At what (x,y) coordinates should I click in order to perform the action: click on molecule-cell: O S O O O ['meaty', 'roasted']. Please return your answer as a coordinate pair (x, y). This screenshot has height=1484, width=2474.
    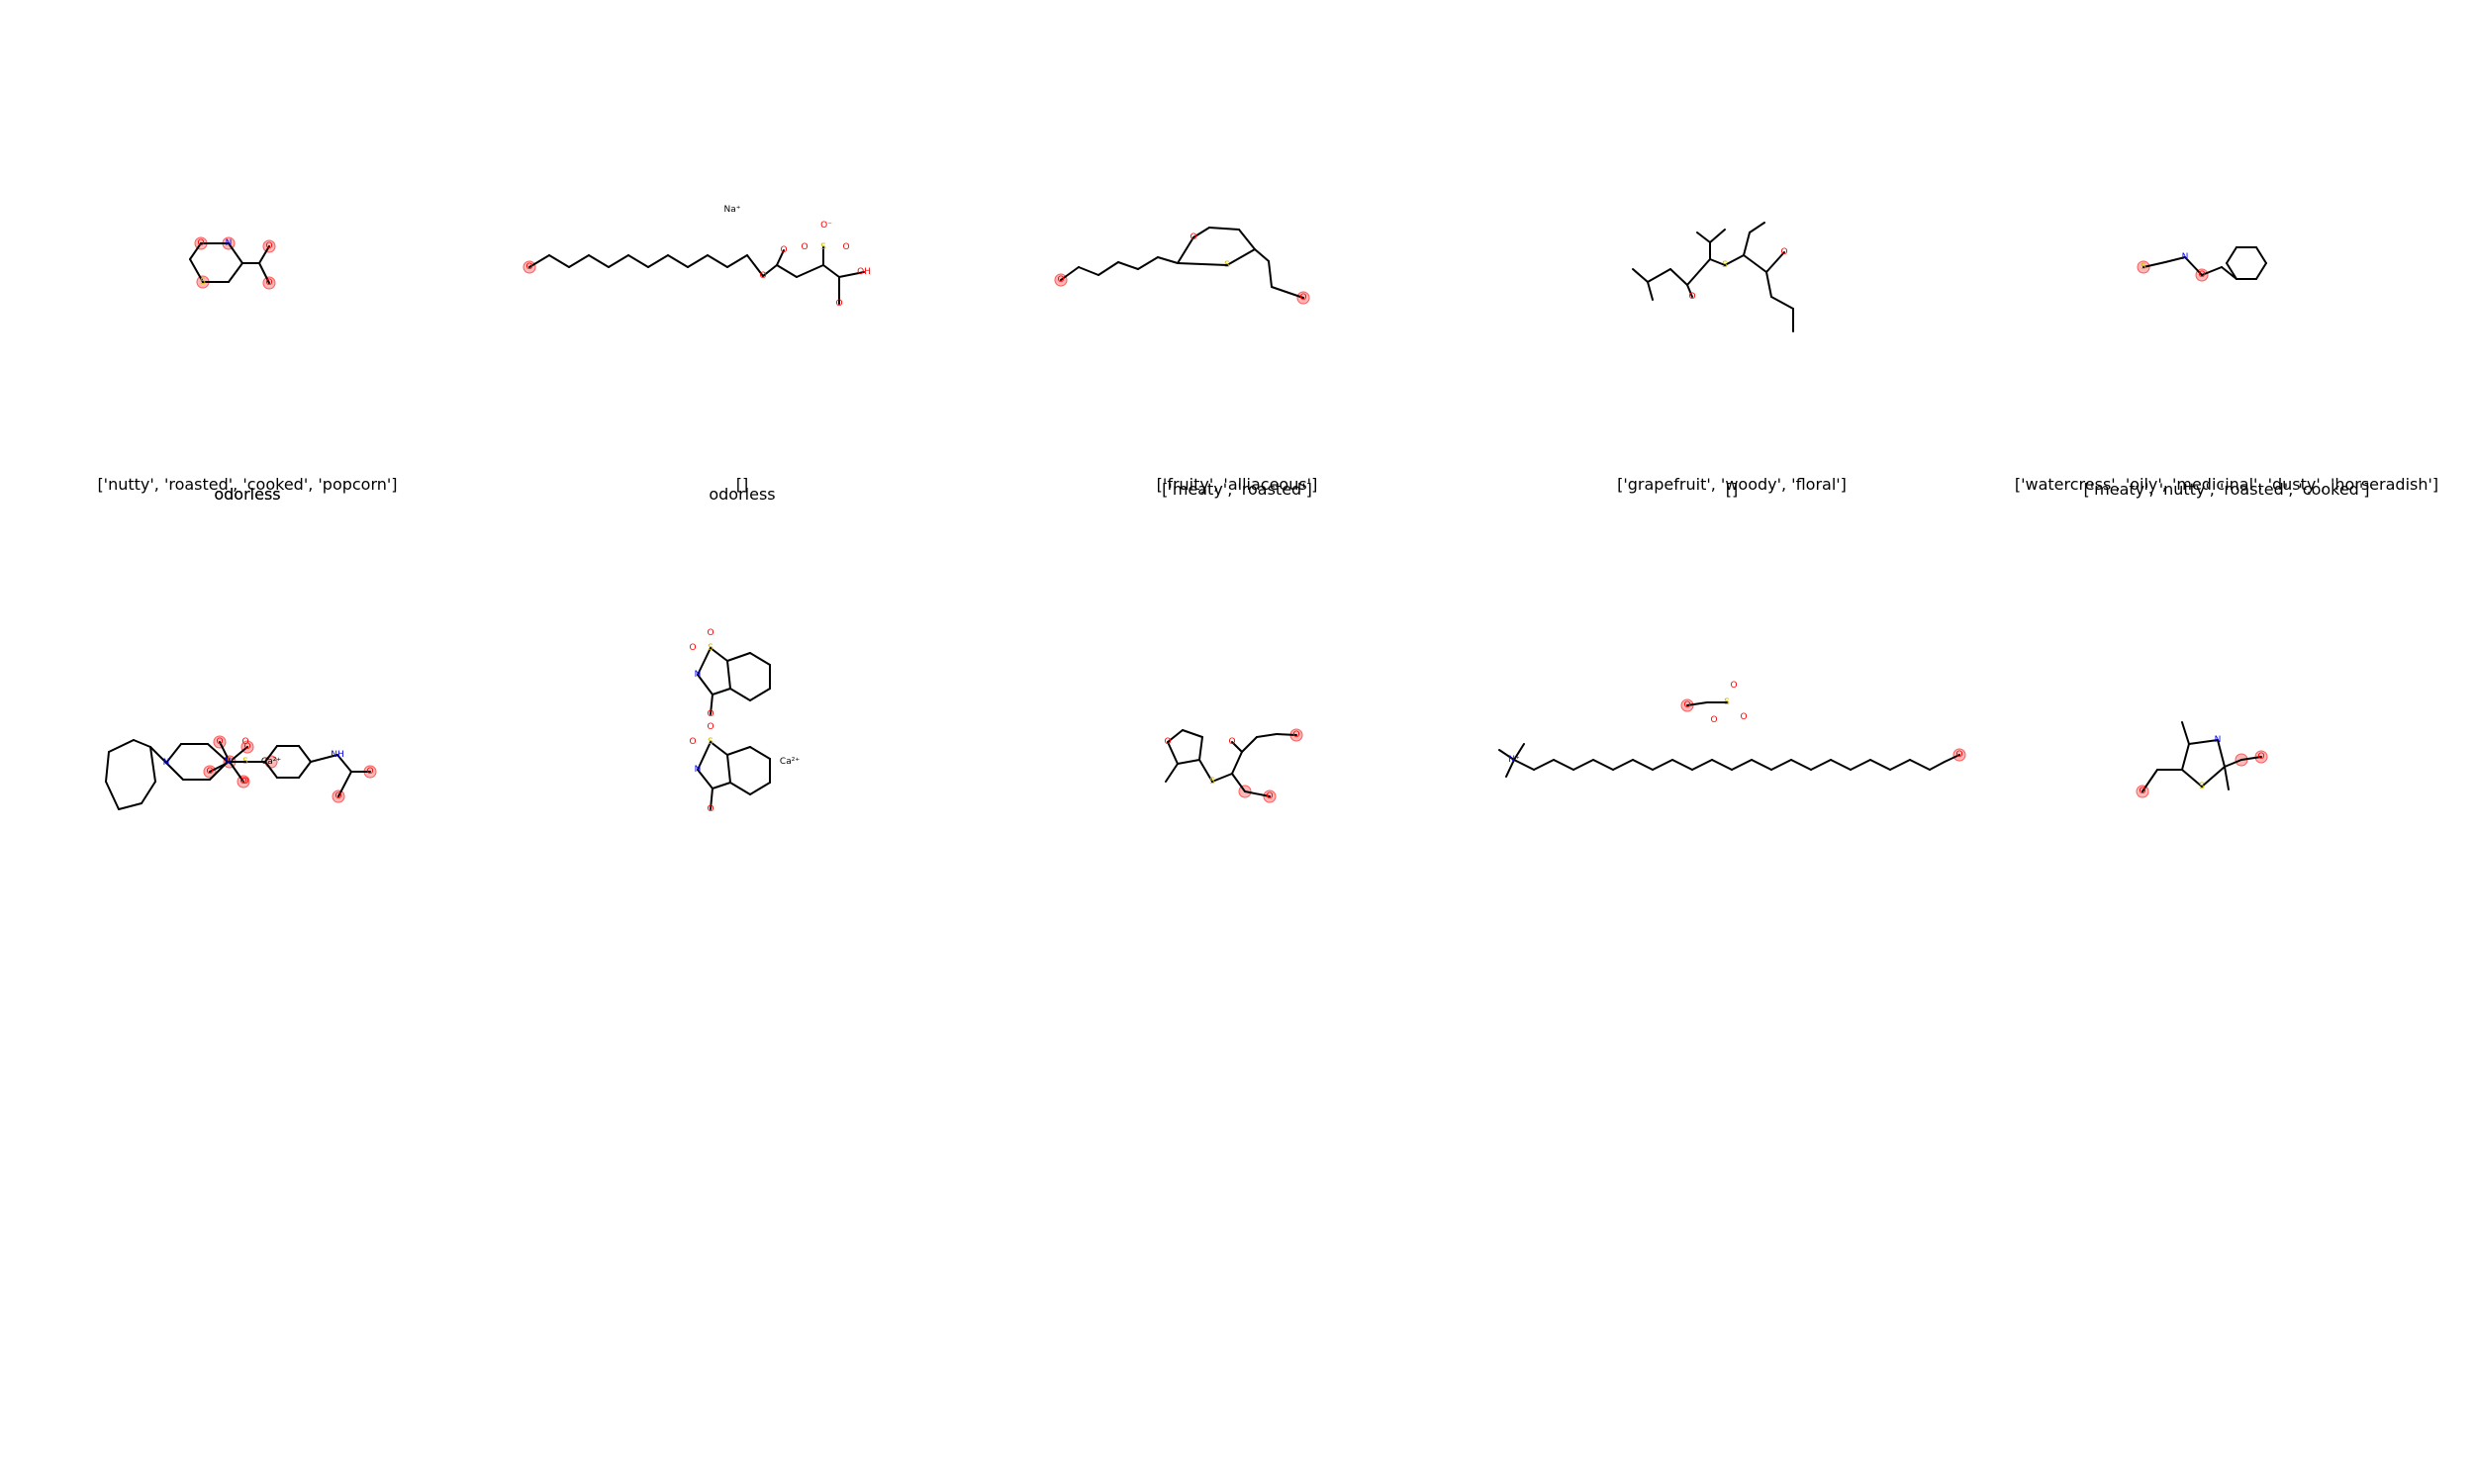
    Looking at the image, I should click on (1237, 734).